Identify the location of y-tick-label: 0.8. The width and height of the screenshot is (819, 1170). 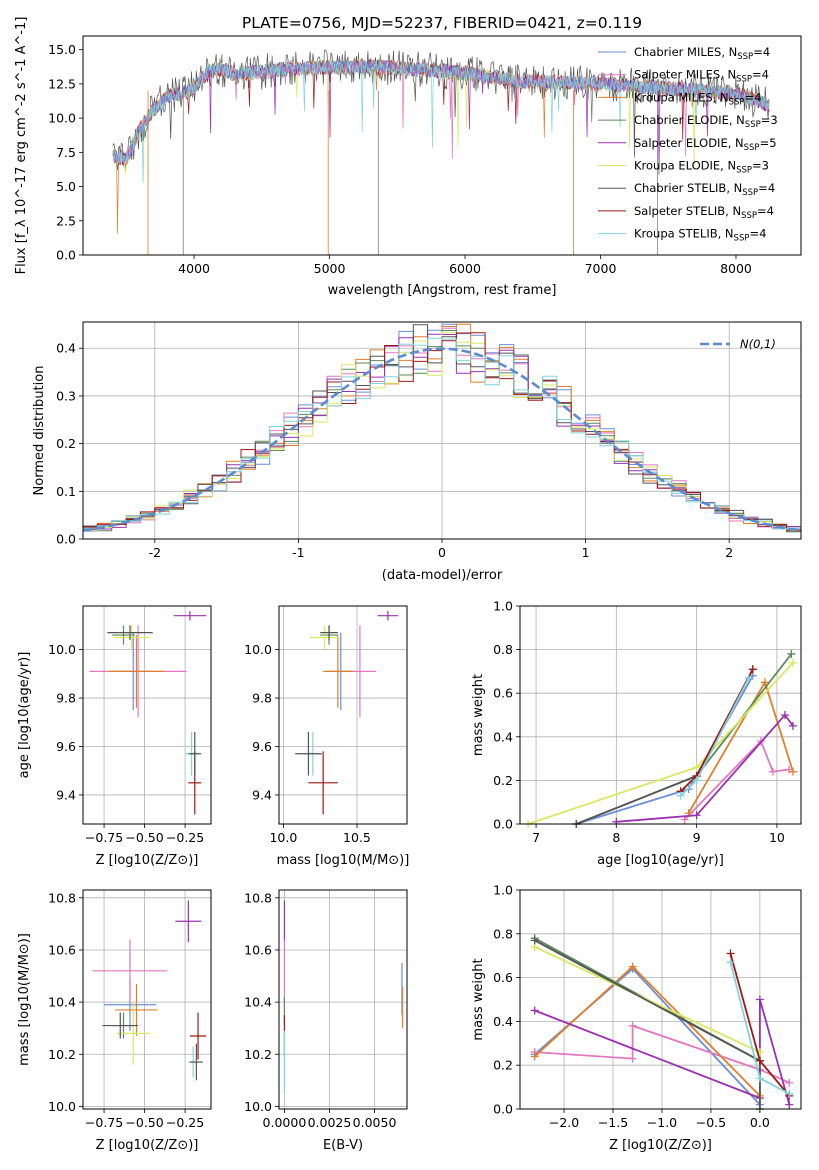
(503, 933).